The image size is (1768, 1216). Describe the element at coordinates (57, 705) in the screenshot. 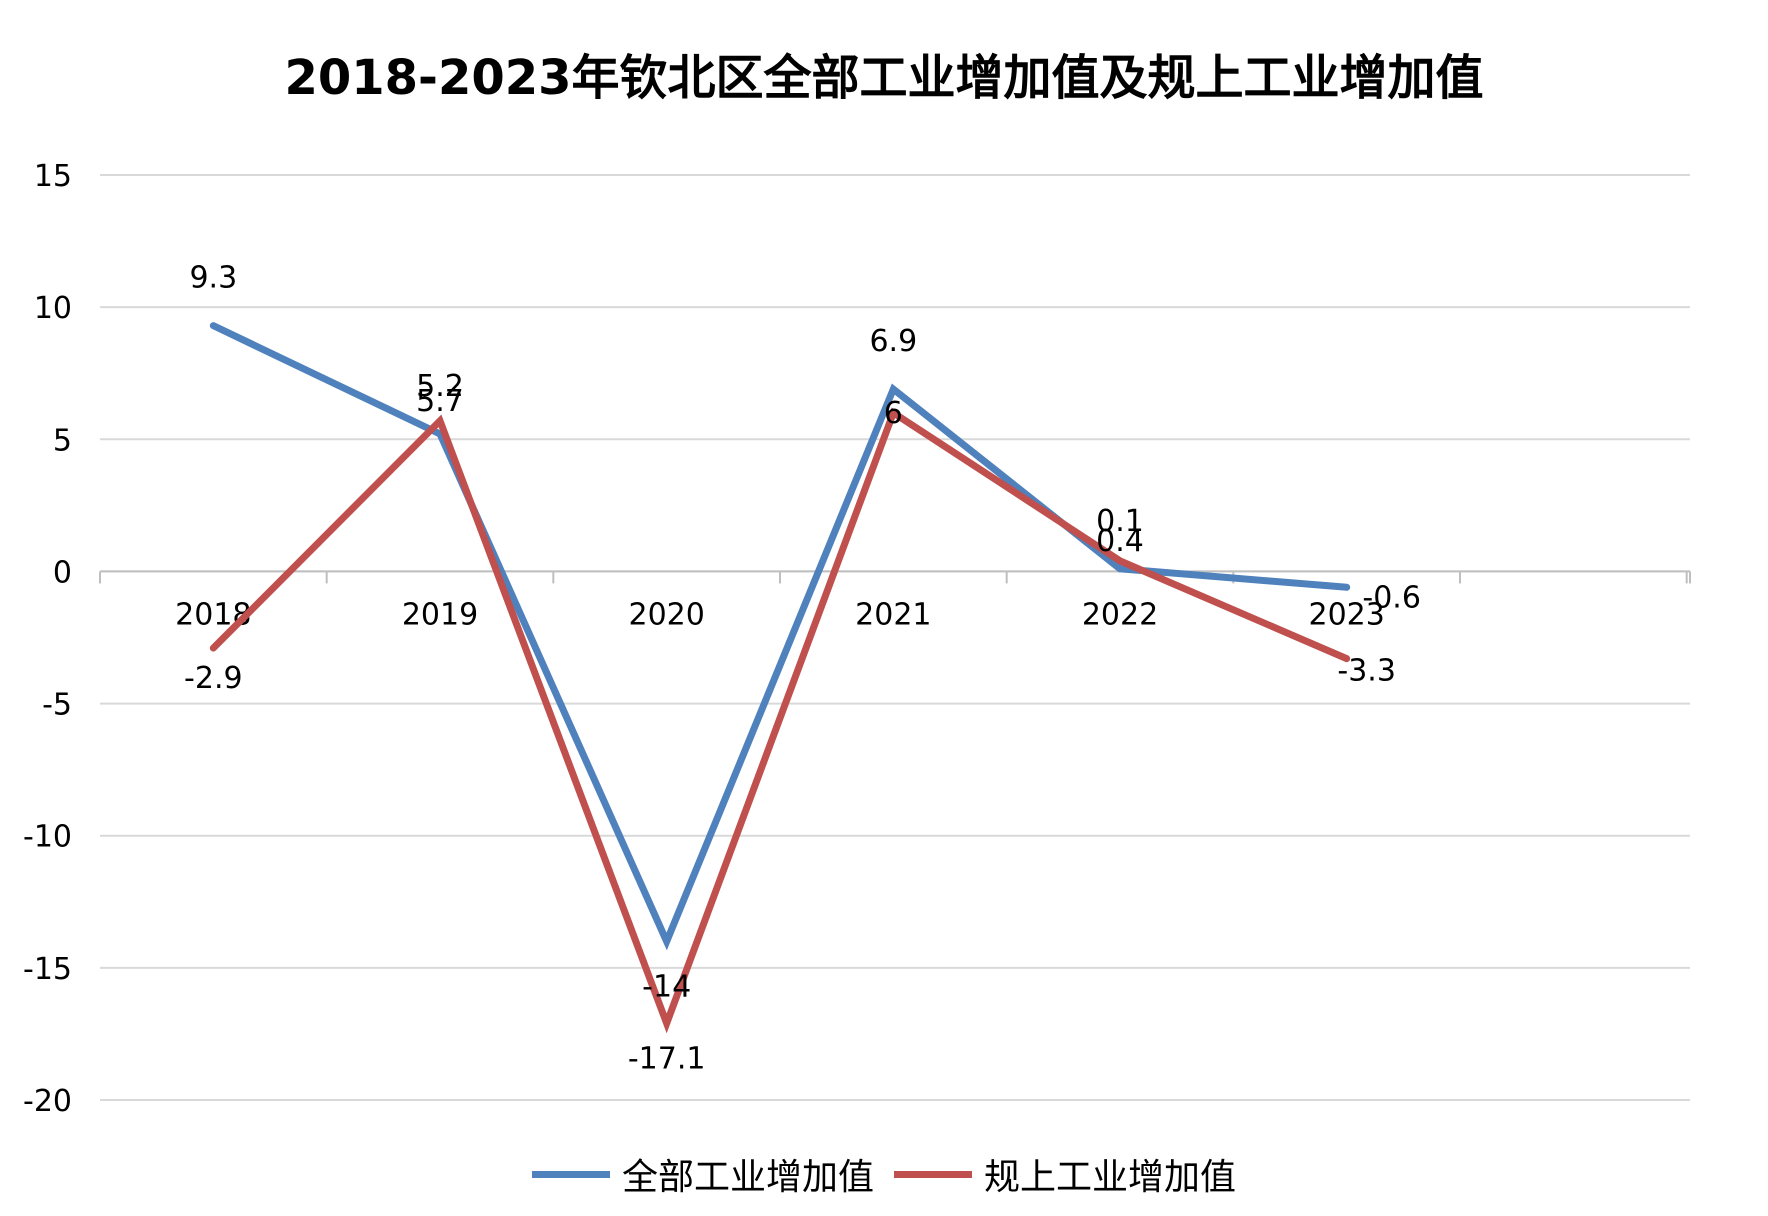

I see `y-tick-label: -5` at that location.